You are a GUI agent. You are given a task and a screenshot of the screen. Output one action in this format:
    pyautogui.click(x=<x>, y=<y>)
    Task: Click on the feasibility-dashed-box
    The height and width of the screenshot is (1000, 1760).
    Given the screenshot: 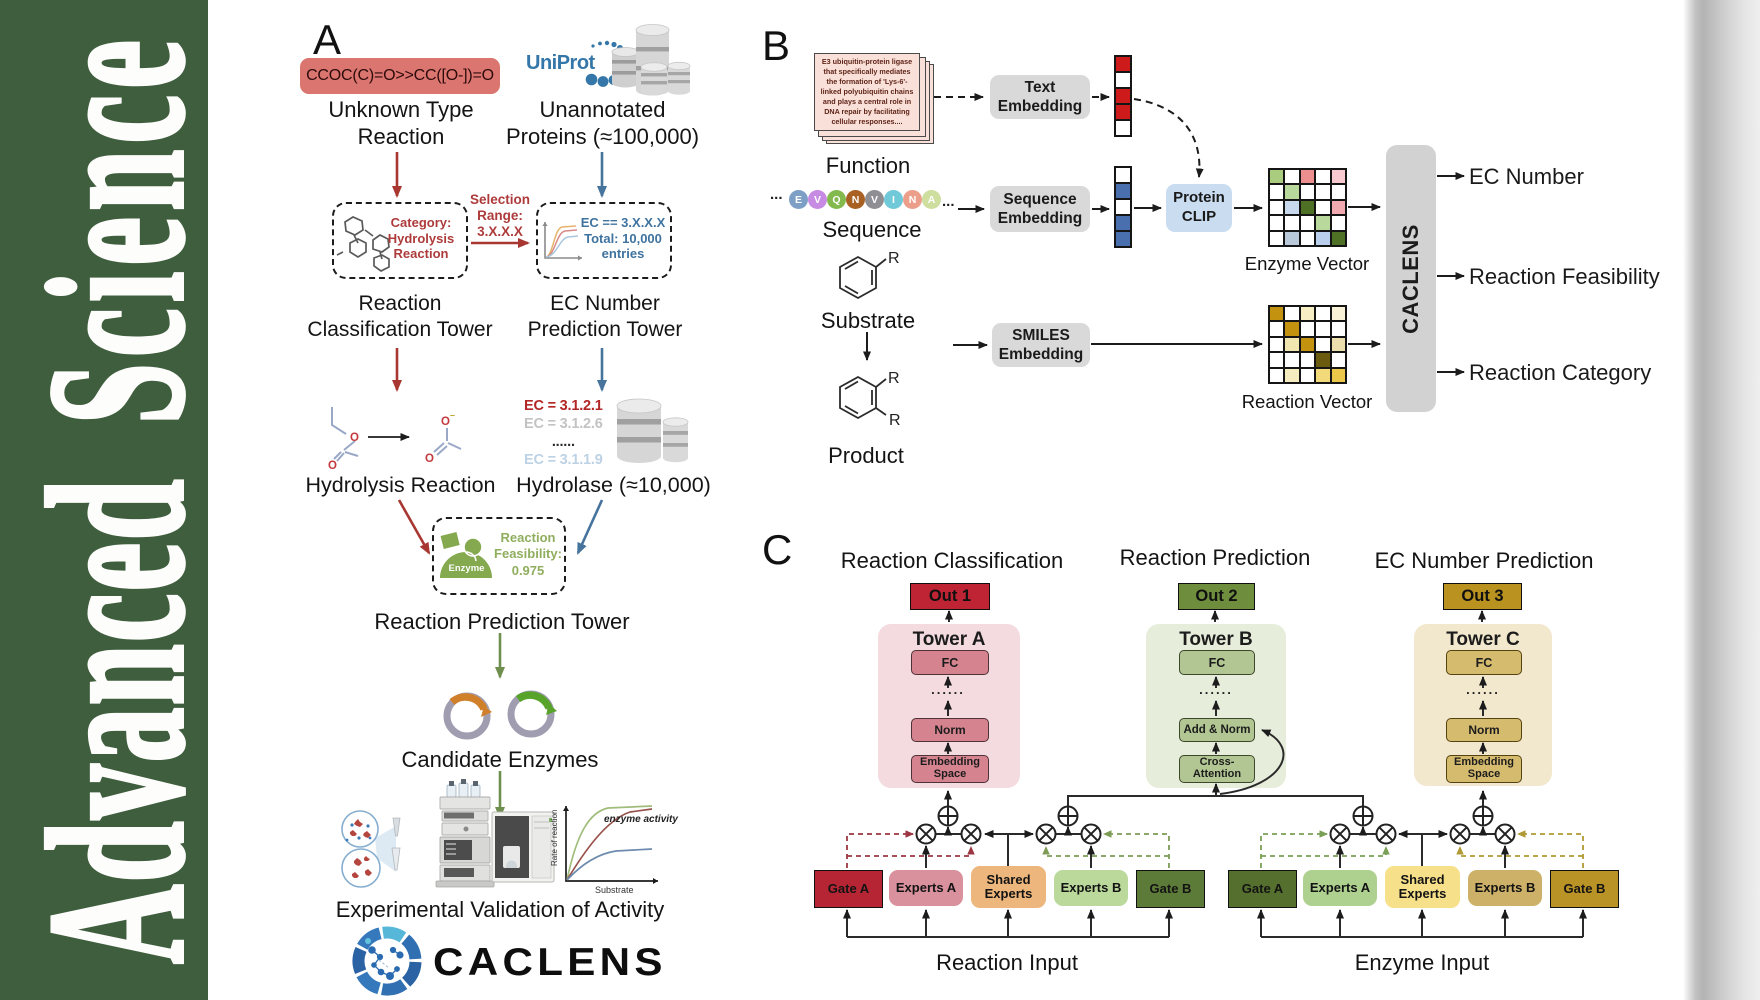 What is the action you would take?
    pyautogui.click(x=499, y=556)
    